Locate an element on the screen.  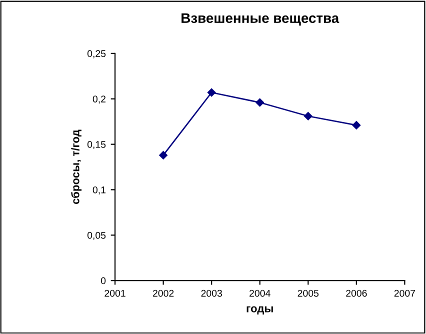
x-tick-label: 2003 is located at coordinates (211, 293).